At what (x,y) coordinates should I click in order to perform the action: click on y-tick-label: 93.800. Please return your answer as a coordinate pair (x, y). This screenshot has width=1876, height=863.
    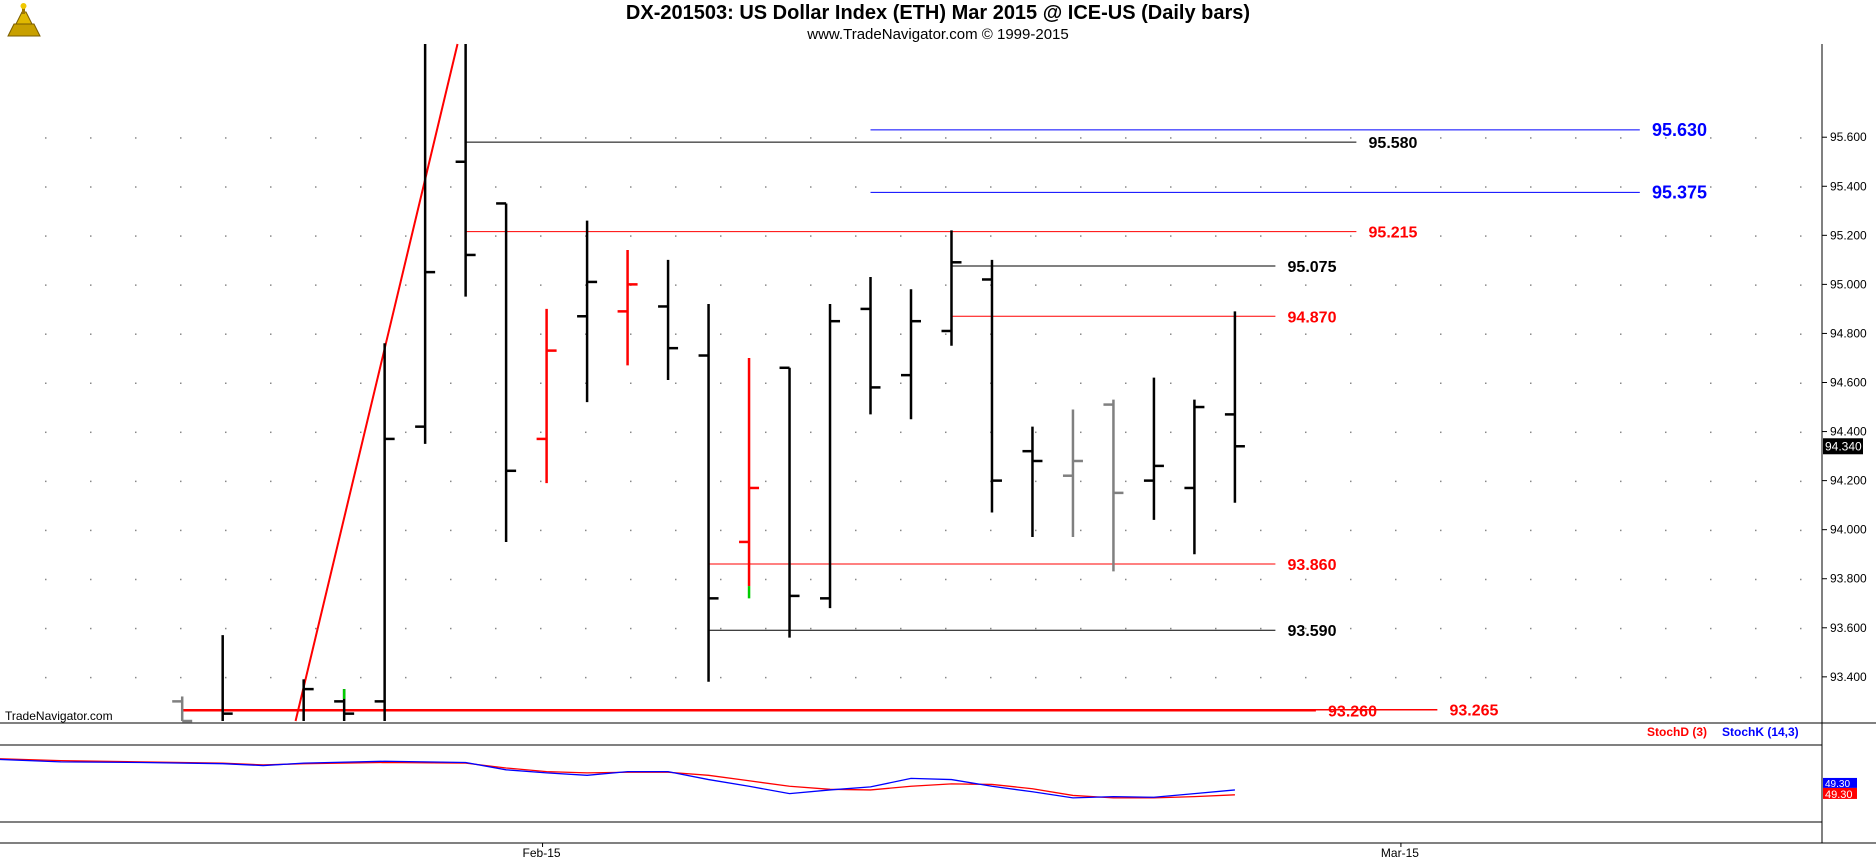
    Looking at the image, I should click on (1848, 579).